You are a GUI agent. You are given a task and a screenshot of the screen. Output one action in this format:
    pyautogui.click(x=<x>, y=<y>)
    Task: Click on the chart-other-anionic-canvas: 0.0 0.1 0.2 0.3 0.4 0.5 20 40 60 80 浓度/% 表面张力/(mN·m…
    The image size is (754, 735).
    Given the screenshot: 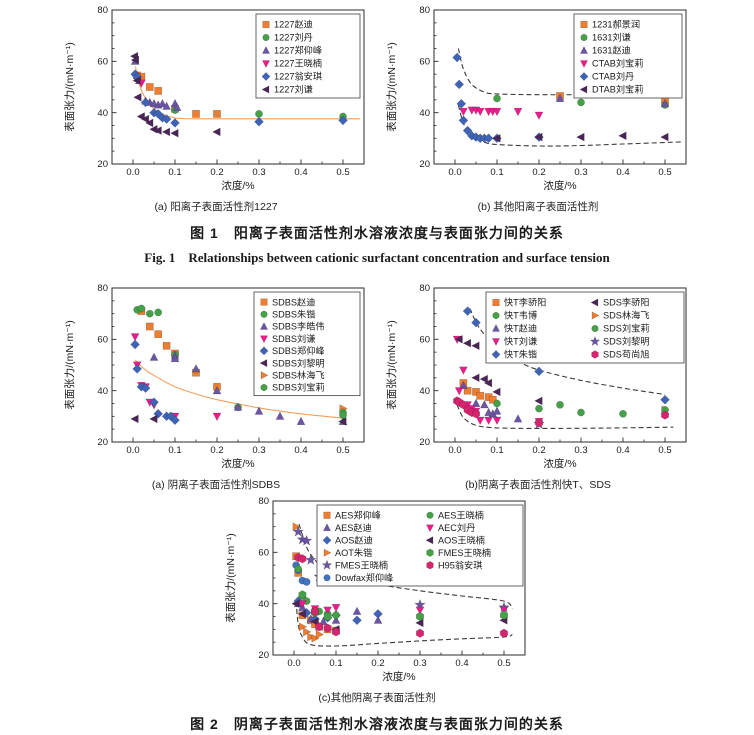 What is the action you would take?
    pyautogui.click(x=375, y=589)
    